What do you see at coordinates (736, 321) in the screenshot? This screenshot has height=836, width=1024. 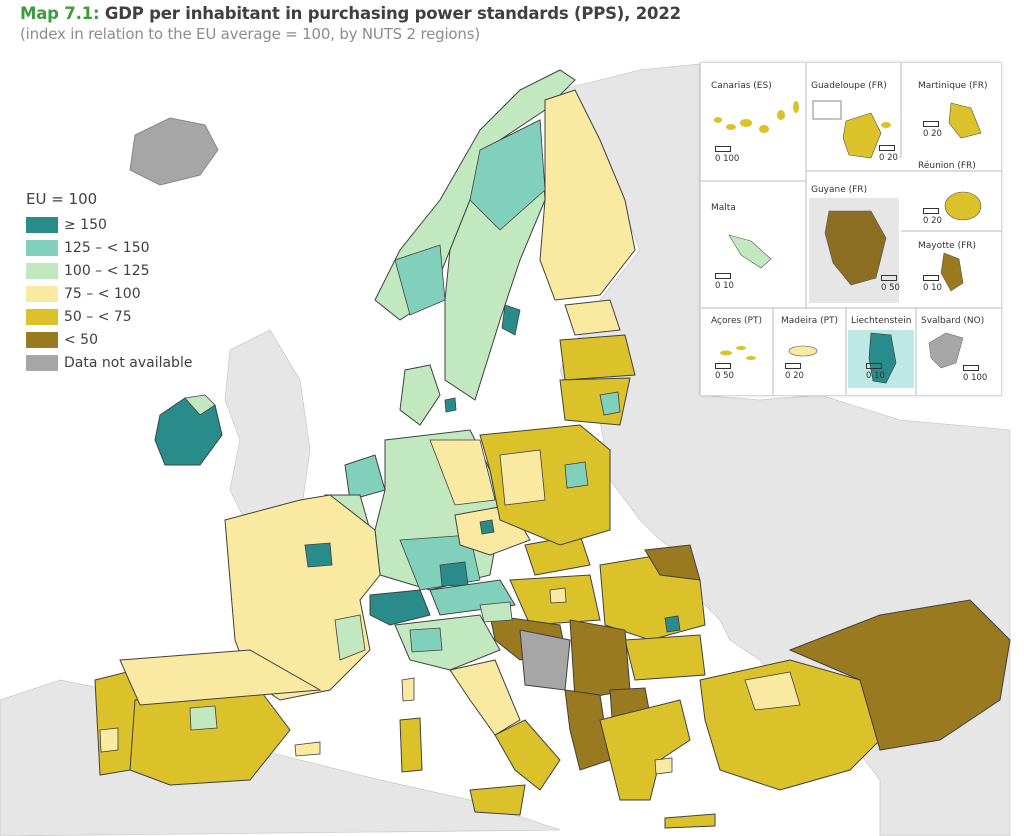 I see `inset-label-acores: Açores (PT)` at bounding box center [736, 321].